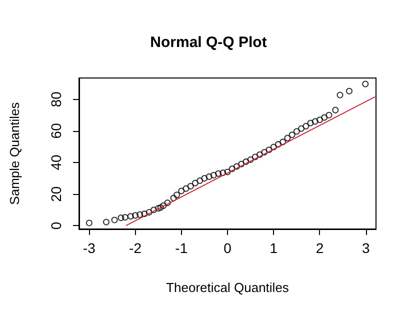 The width and height of the screenshot is (417, 327). I want to click on x-tick-label: 0, so click(228, 248).